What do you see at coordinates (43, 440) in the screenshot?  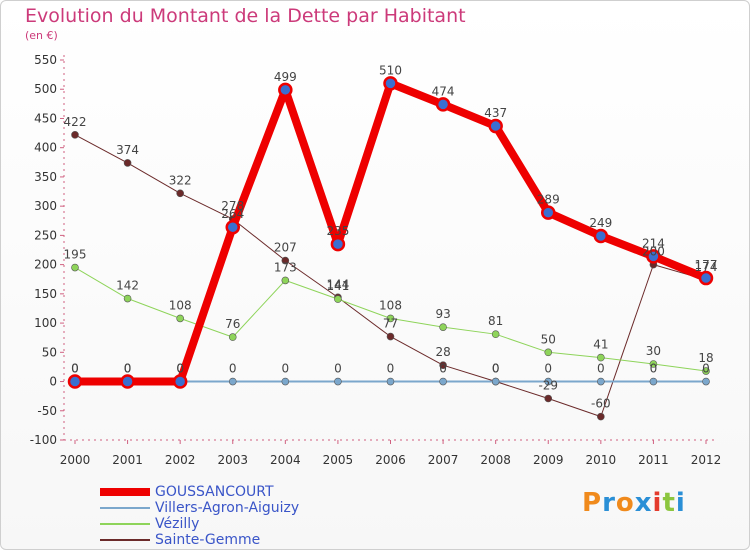 I see `y-tick-label: -100` at bounding box center [43, 440].